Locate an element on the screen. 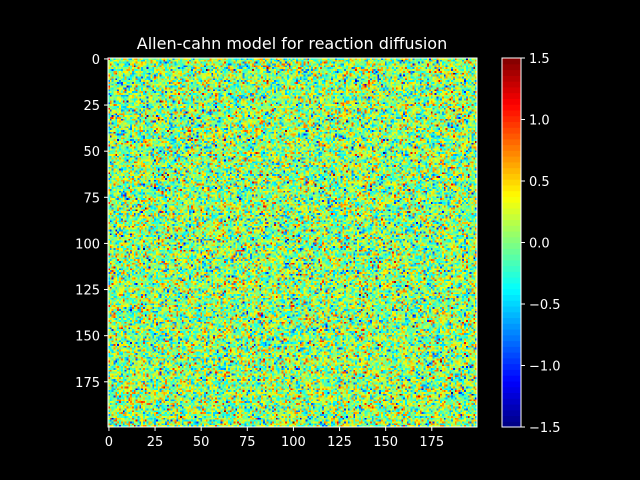  colorbar-tick-label: −0.5 is located at coordinates (545, 305).